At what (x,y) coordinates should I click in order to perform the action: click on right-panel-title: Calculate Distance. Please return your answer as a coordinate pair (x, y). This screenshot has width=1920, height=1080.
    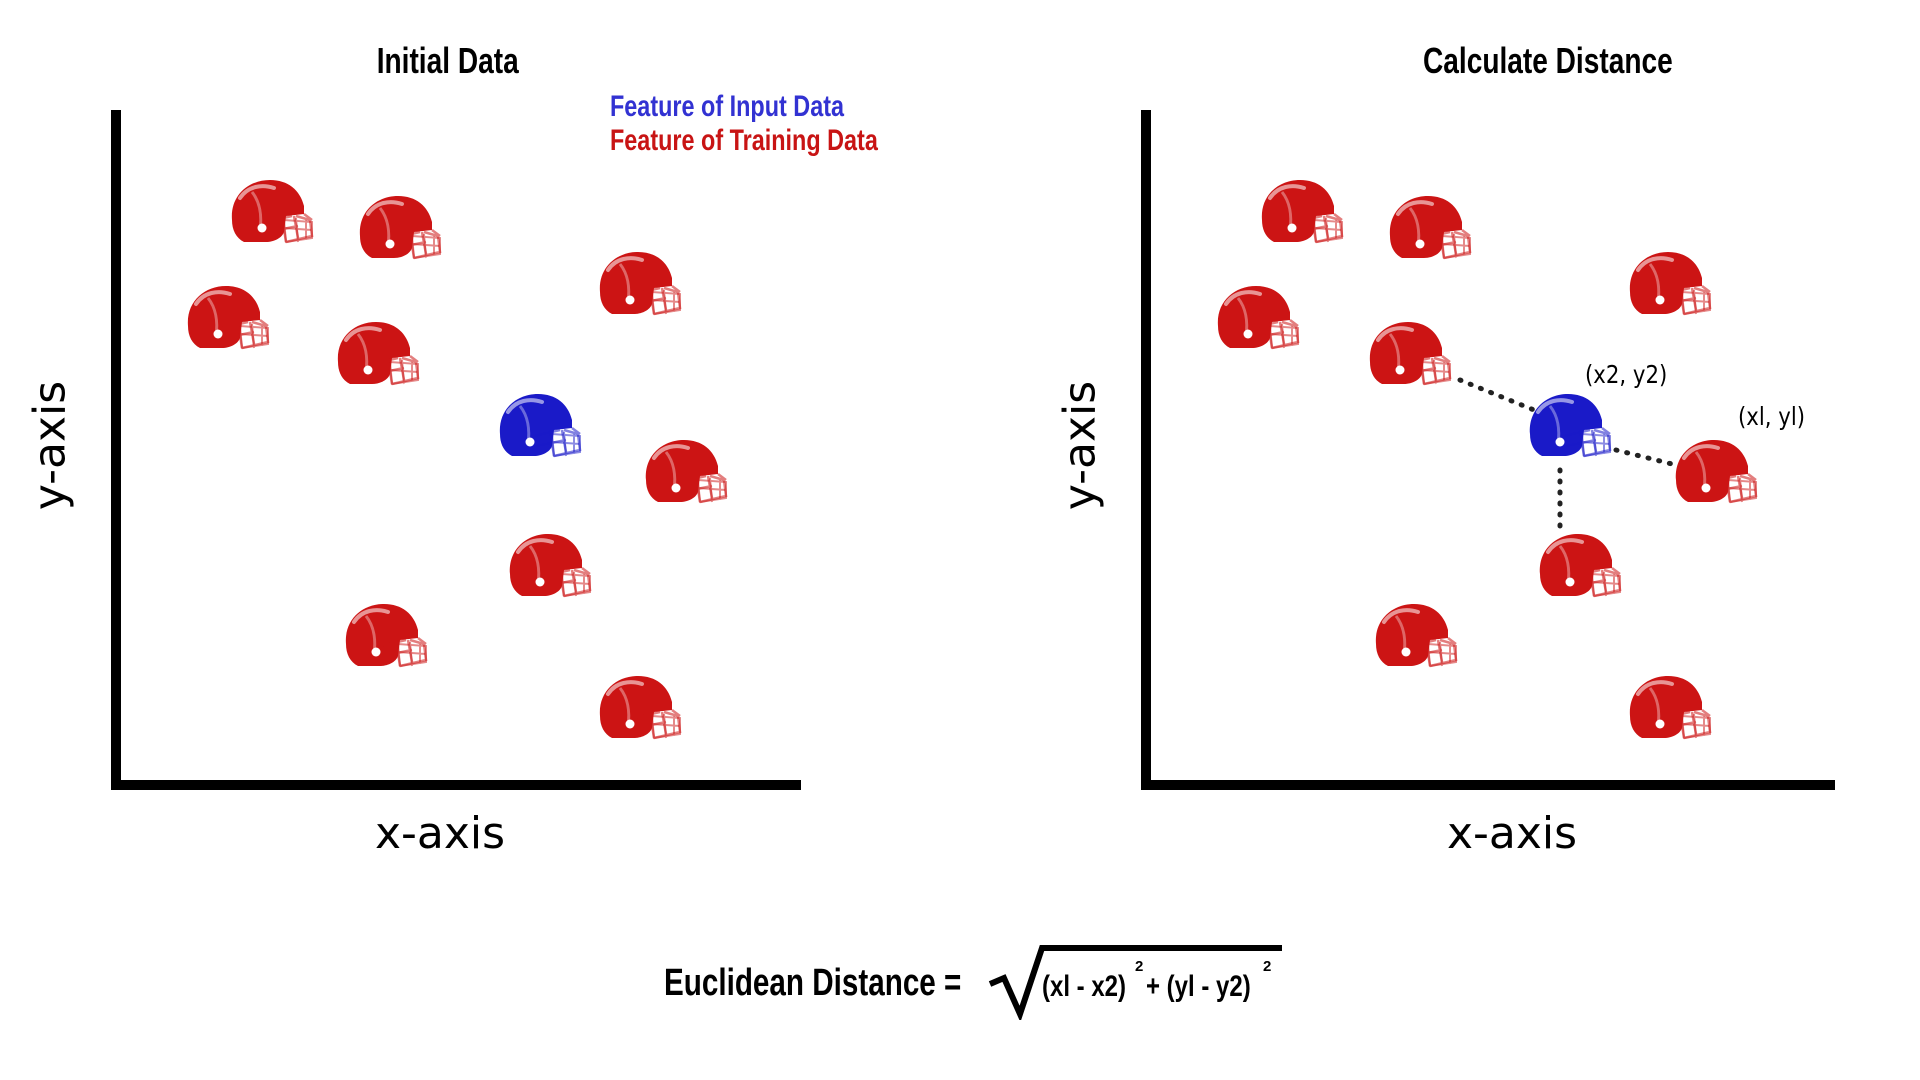
    Looking at the image, I should click on (1548, 60).